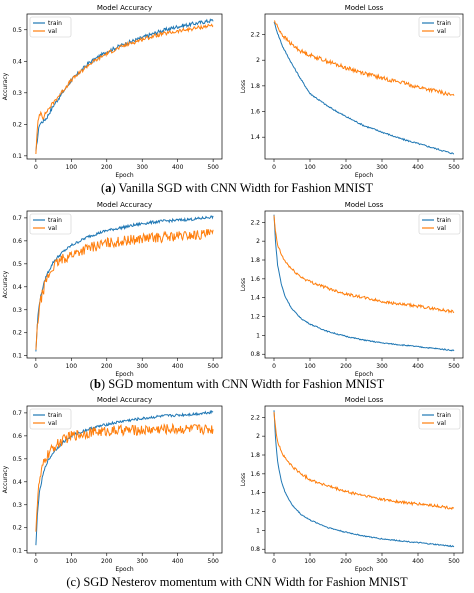  Describe the element at coordinates (108, 188) in the screenshot. I see `caption-a-label: a` at that location.